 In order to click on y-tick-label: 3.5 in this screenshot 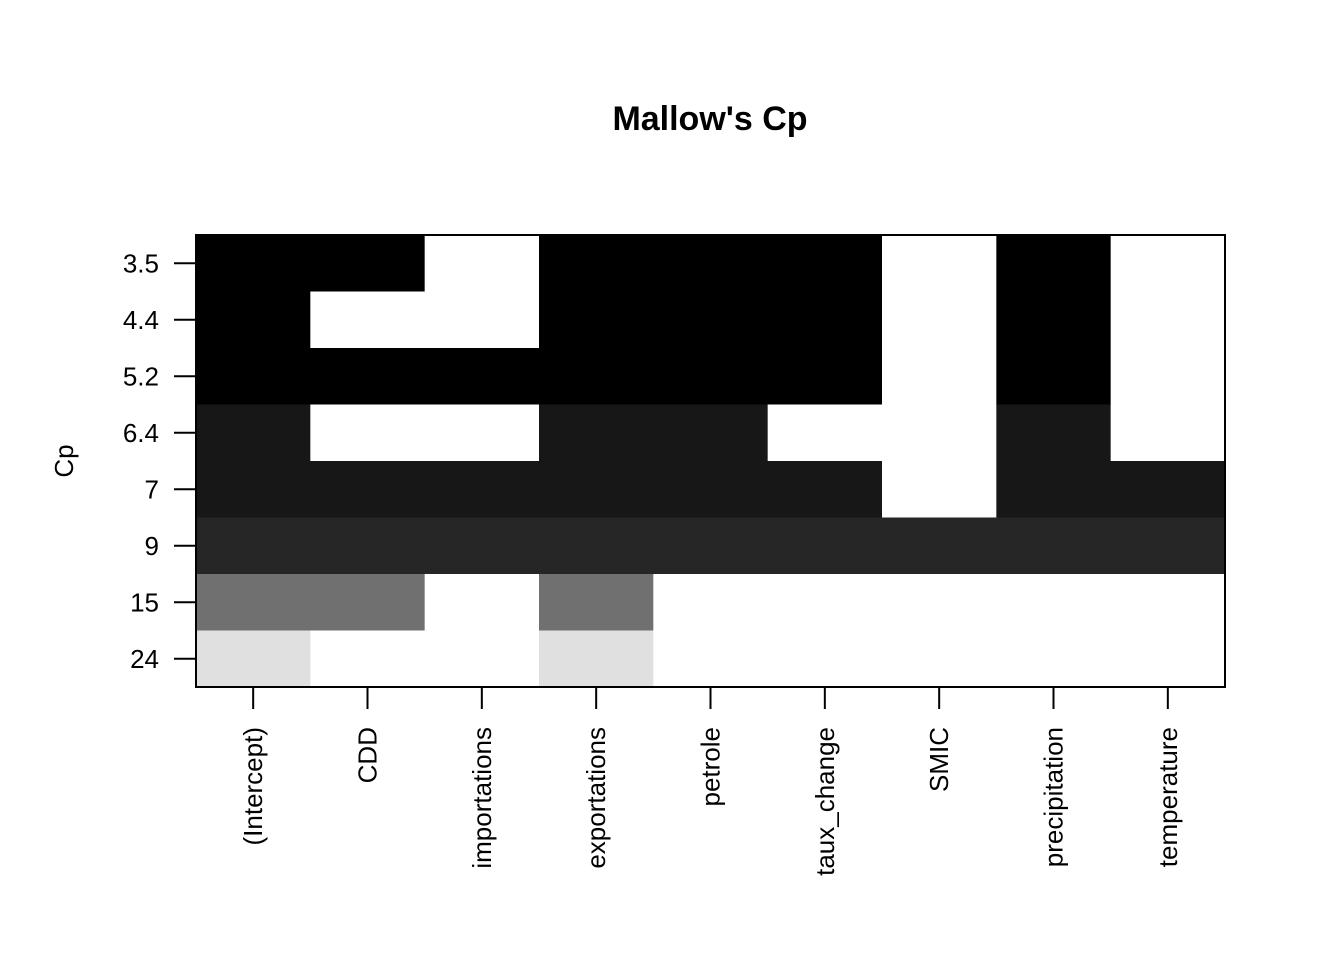, I will do `click(141, 263)`.